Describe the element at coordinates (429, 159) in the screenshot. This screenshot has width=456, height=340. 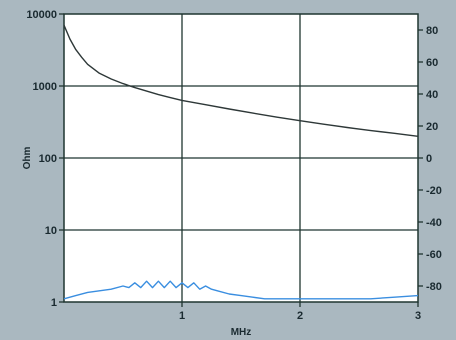
I see `y-right-tick-label: 0` at that location.